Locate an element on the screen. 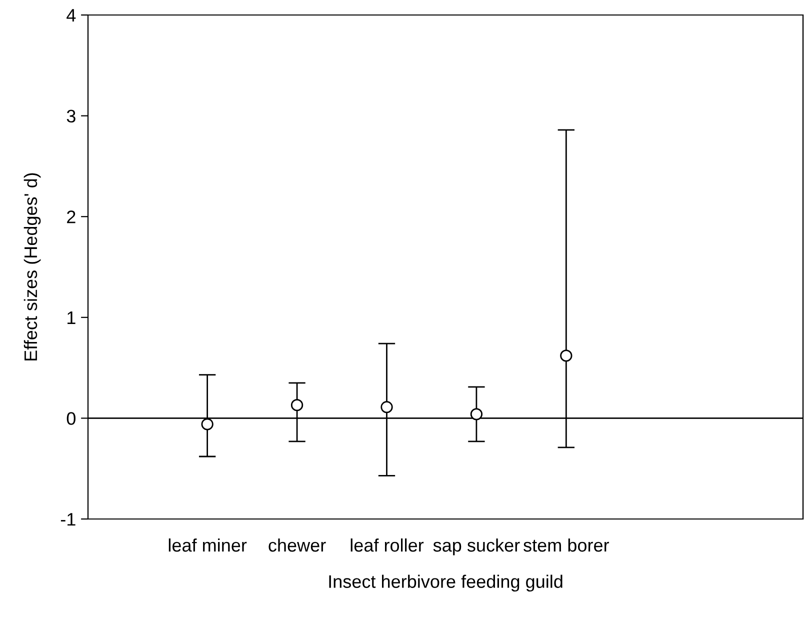 The height and width of the screenshot is (619, 804). y-axis-title: Effect sizes (Hedges' d) is located at coordinates (32, 266).